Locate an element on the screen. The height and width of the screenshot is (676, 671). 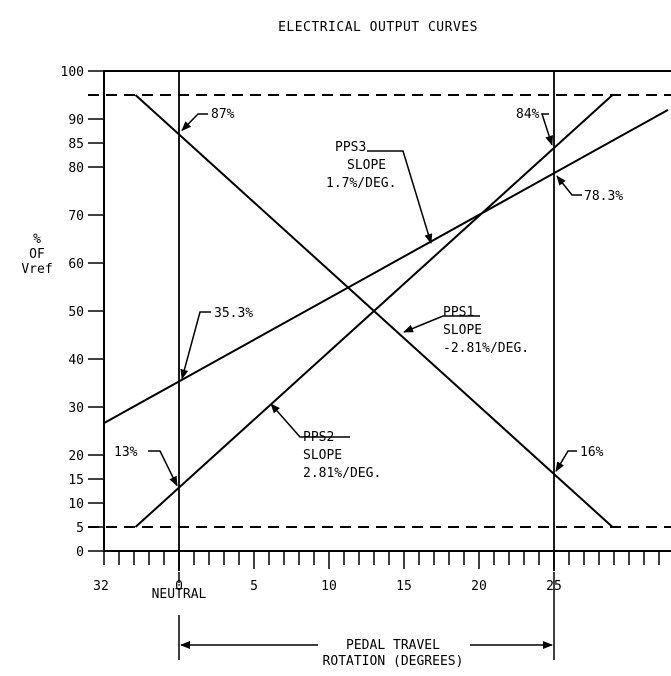
y-tick-label: 100 is located at coordinates (72, 72).